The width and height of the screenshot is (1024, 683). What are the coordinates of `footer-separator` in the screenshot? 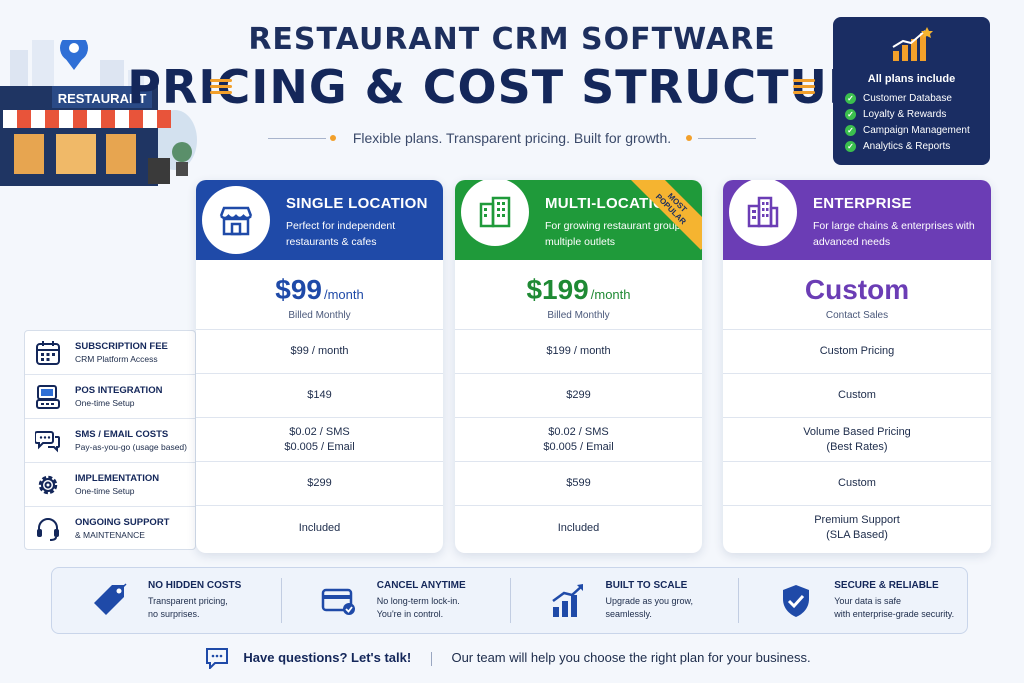 It's located at (431, 658).